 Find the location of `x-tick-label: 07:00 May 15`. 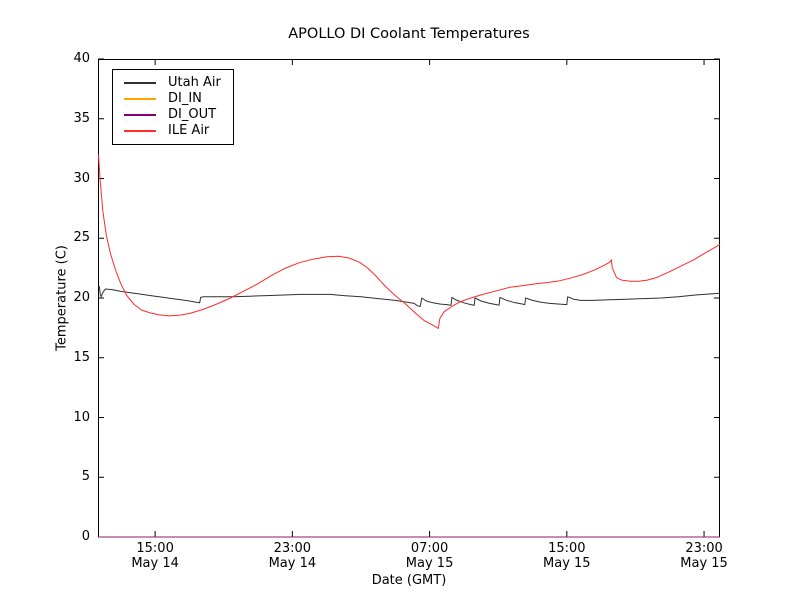

x-tick-label: 07:00 May 15 is located at coordinates (429, 556).